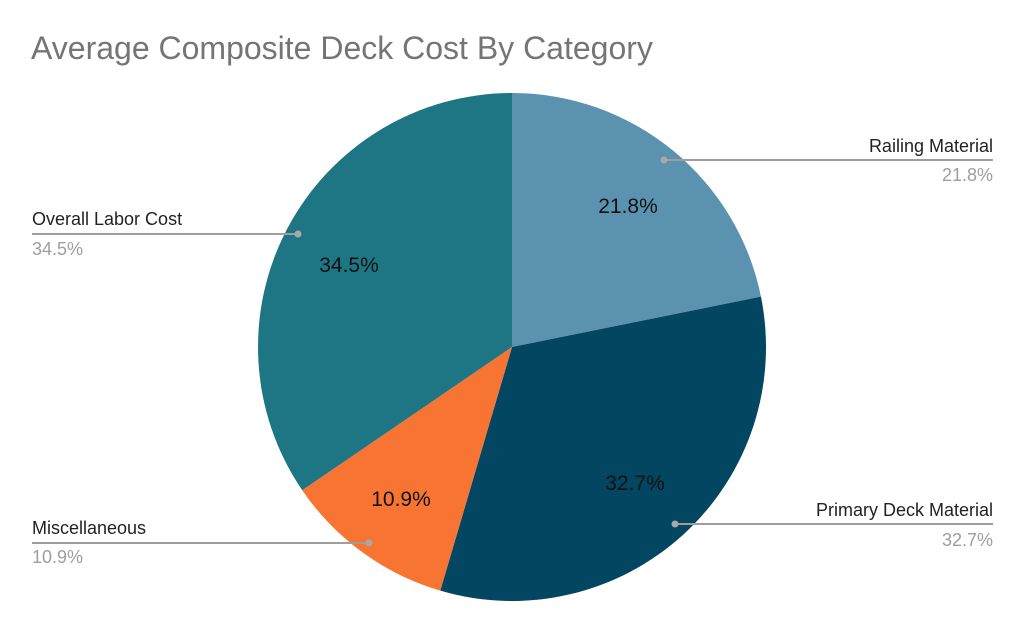  Describe the element at coordinates (342, 48) in the screenshot. I see `chart-title: Average Composite Deck Cost By Category` at that location.